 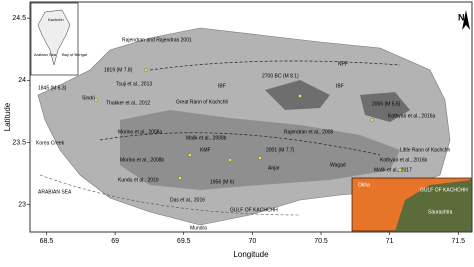 I want to click on map-label: NPF, so click(x=343, y=64).